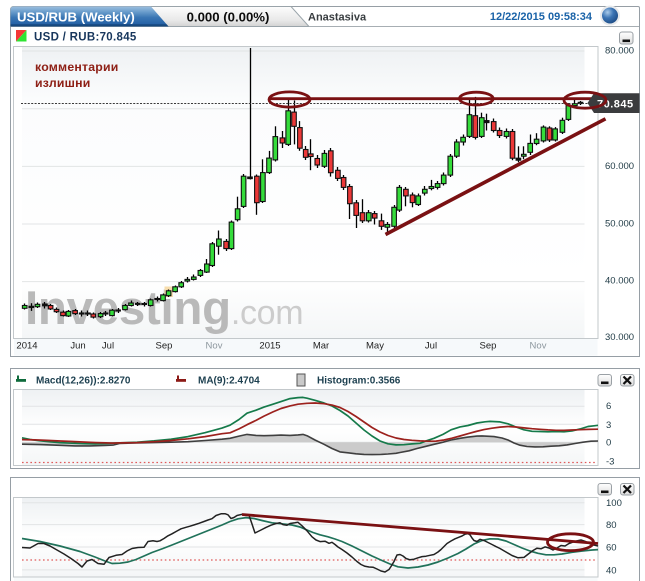 The width and height of the screenshot is (645, 581). I want to click on svg-text: MA(9):2.4704, so click(229, 381).